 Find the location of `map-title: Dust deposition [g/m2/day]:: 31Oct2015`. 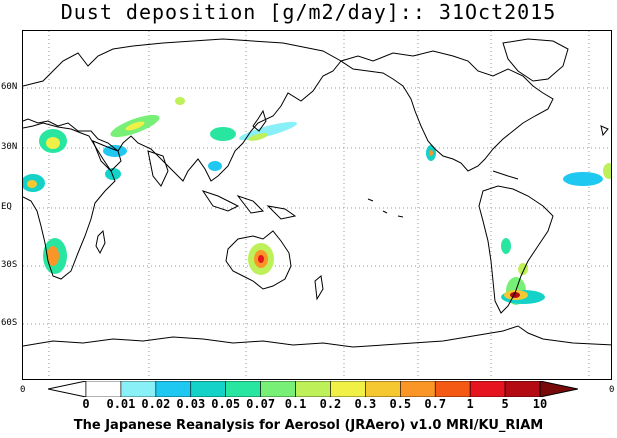

map-title: Dust deposition [g/m2/day]:: 31Oct2015 is located at coordinates (308, 12).